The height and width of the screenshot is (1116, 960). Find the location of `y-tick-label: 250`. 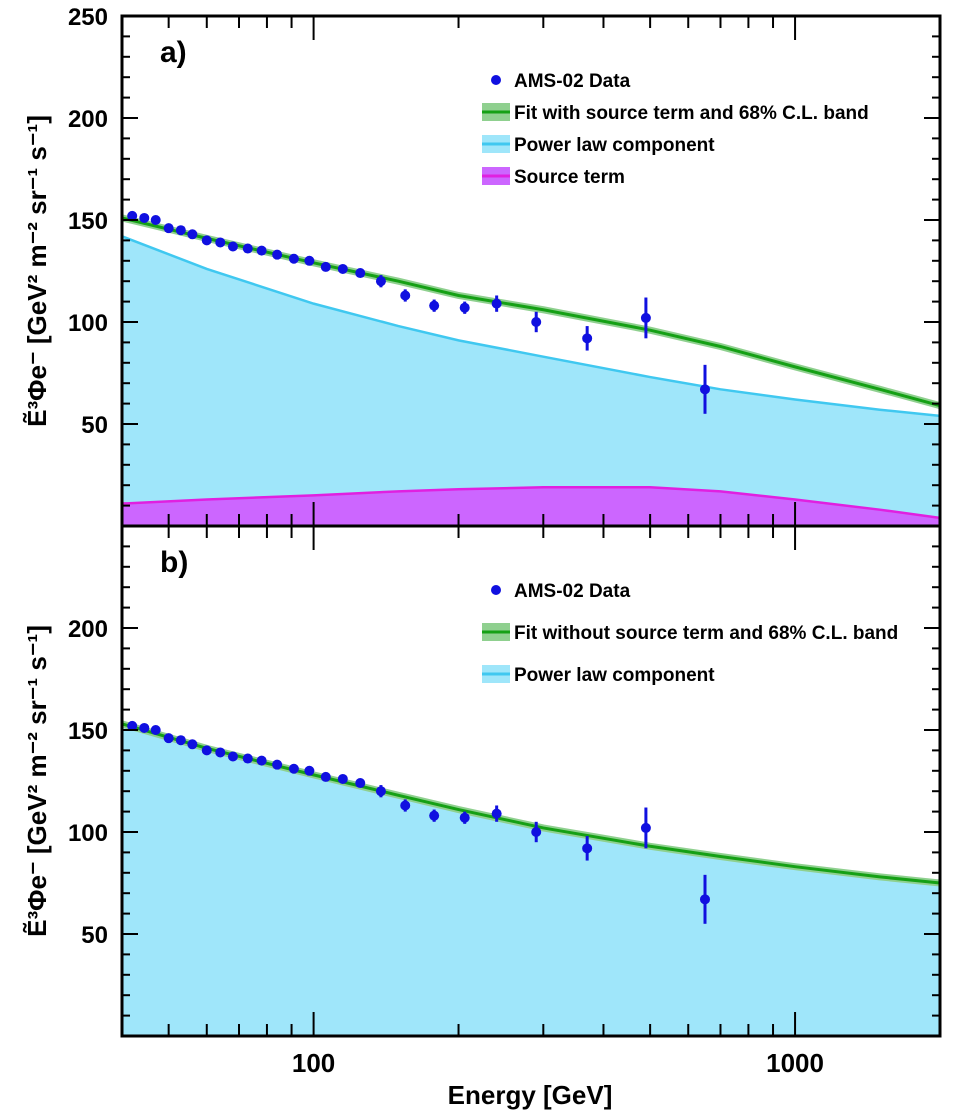

y-tick-label: 250 is located at coordinates (88, 17).